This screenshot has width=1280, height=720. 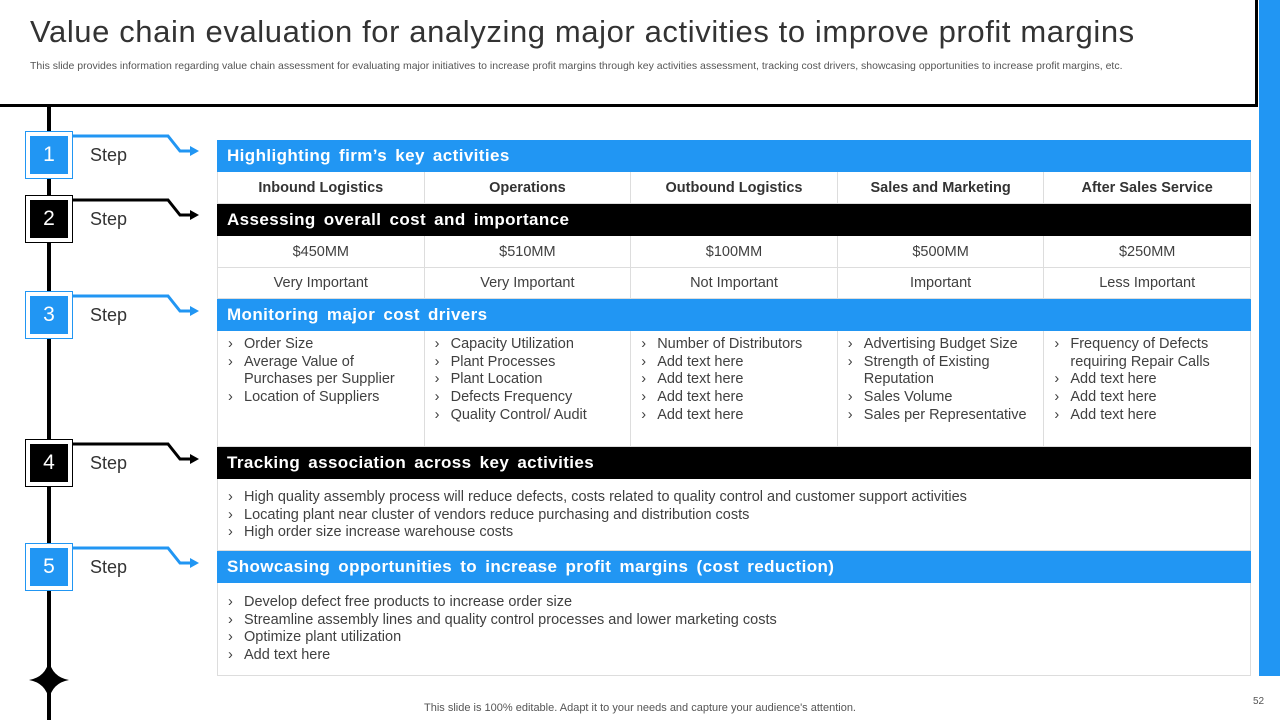 What do you see at coordinates (1256, 53) in the screenshot?
I see `right-divider` at bounding box center [1256, 53].